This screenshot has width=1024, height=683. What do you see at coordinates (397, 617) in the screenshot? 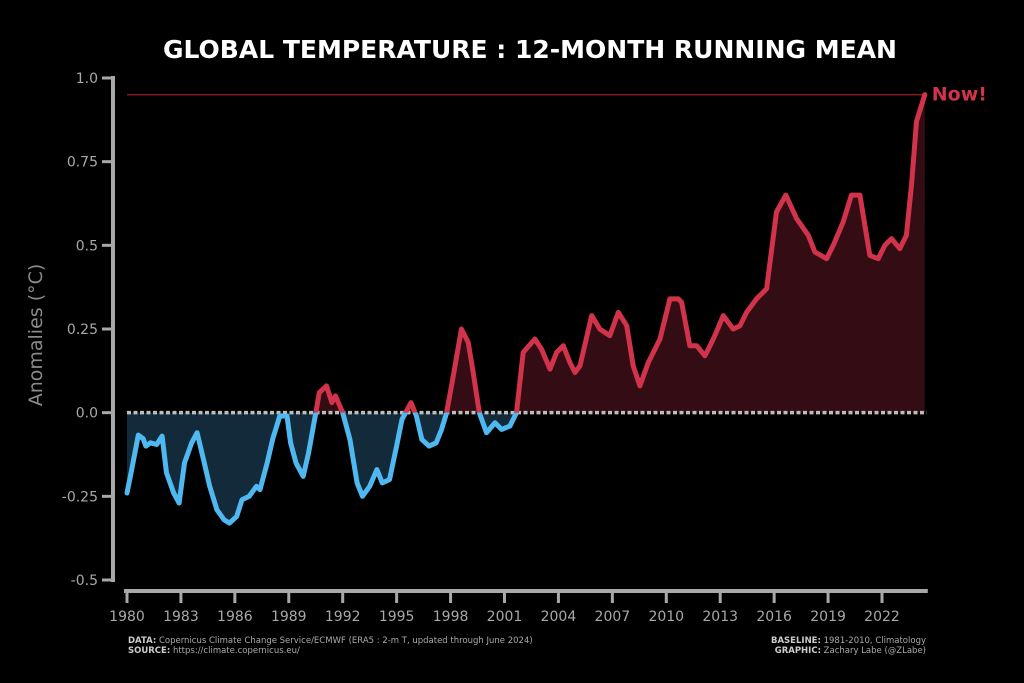
I see `x-tick-label: 1995` at bounding box center [397, 617].